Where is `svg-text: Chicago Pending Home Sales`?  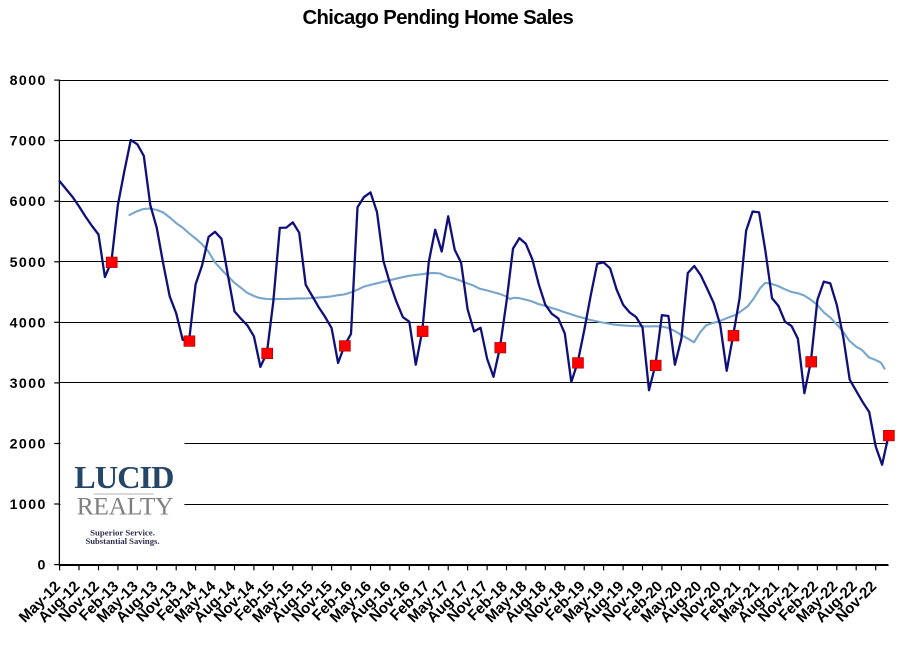
svg-text: Chicago Pending Home Sales is located at coordinates (437, 18).